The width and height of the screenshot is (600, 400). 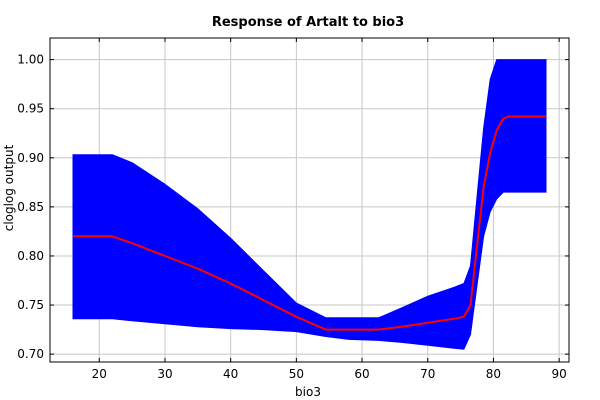 What do you see at coordinates (164, 374) in the screenshot?
I see `x-tick-label: 30` at bounding box center [164, 374].